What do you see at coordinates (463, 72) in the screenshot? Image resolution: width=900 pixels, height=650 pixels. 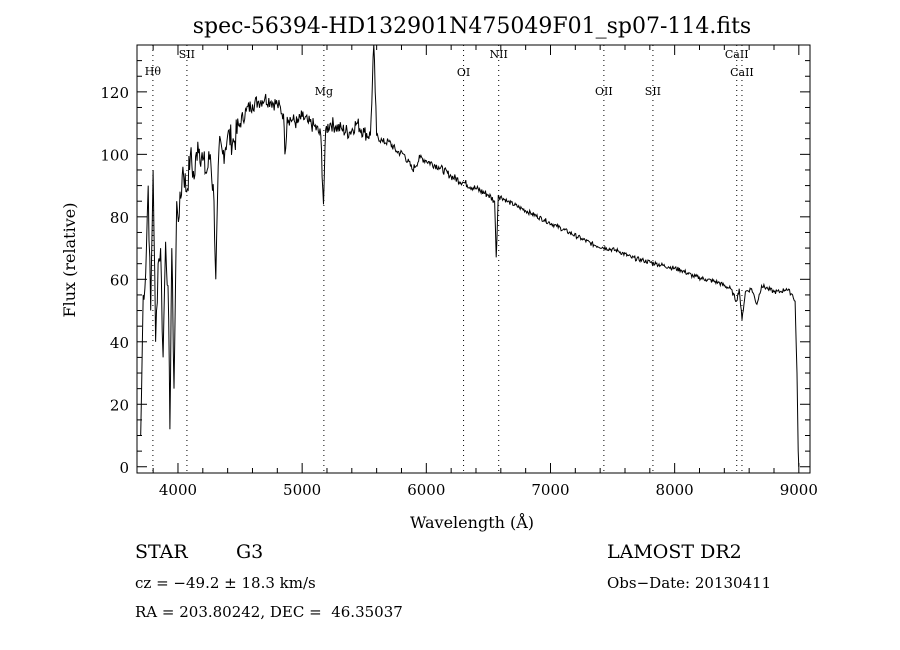 I see `line-marker-label: OI` at bounding box center [463, 72].